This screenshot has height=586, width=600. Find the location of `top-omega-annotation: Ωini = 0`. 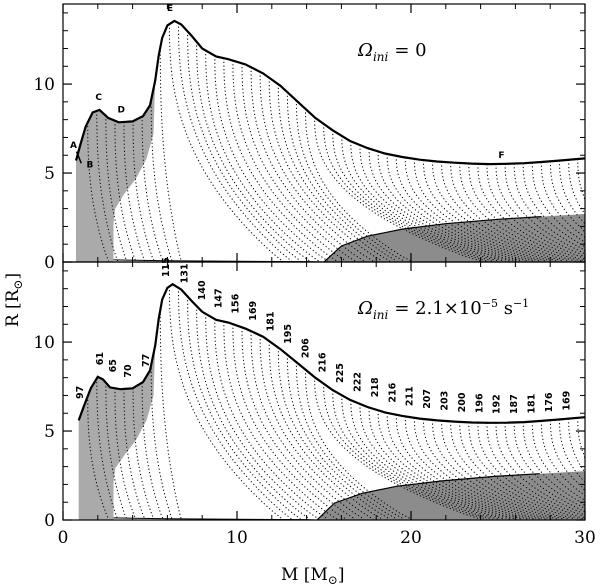

top-omega-annotation: Ωini = 0 is located at coordinates (392, 52).